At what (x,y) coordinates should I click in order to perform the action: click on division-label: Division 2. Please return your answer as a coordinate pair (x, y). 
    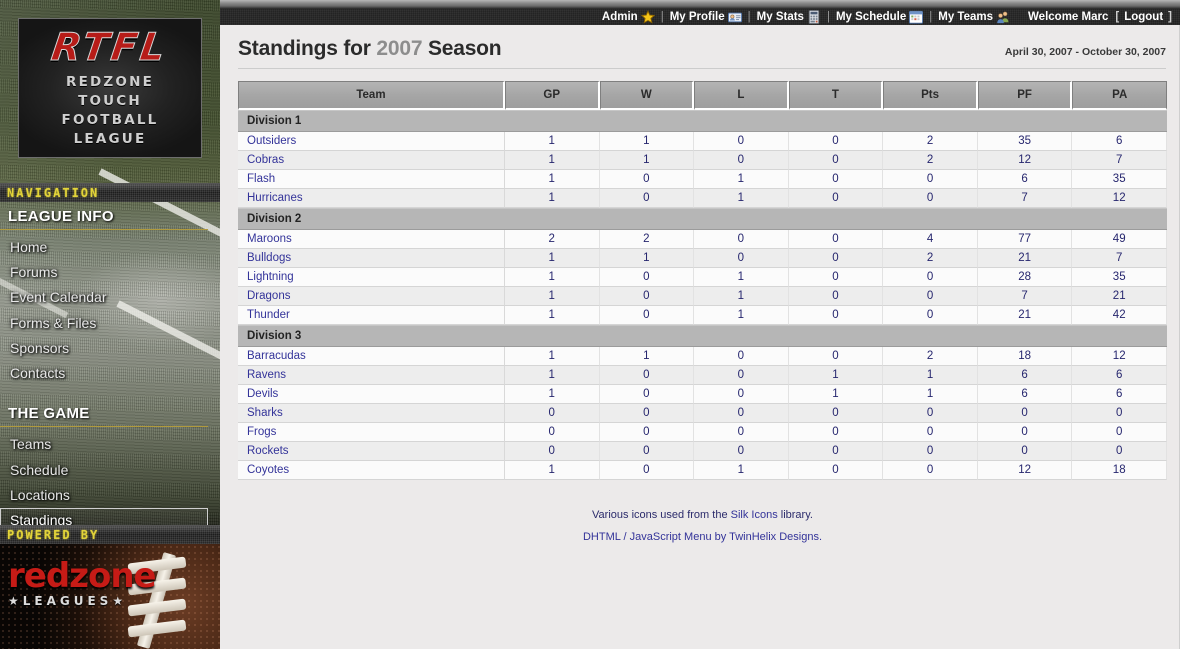
    Looking at the image, I should click on (702, 219).